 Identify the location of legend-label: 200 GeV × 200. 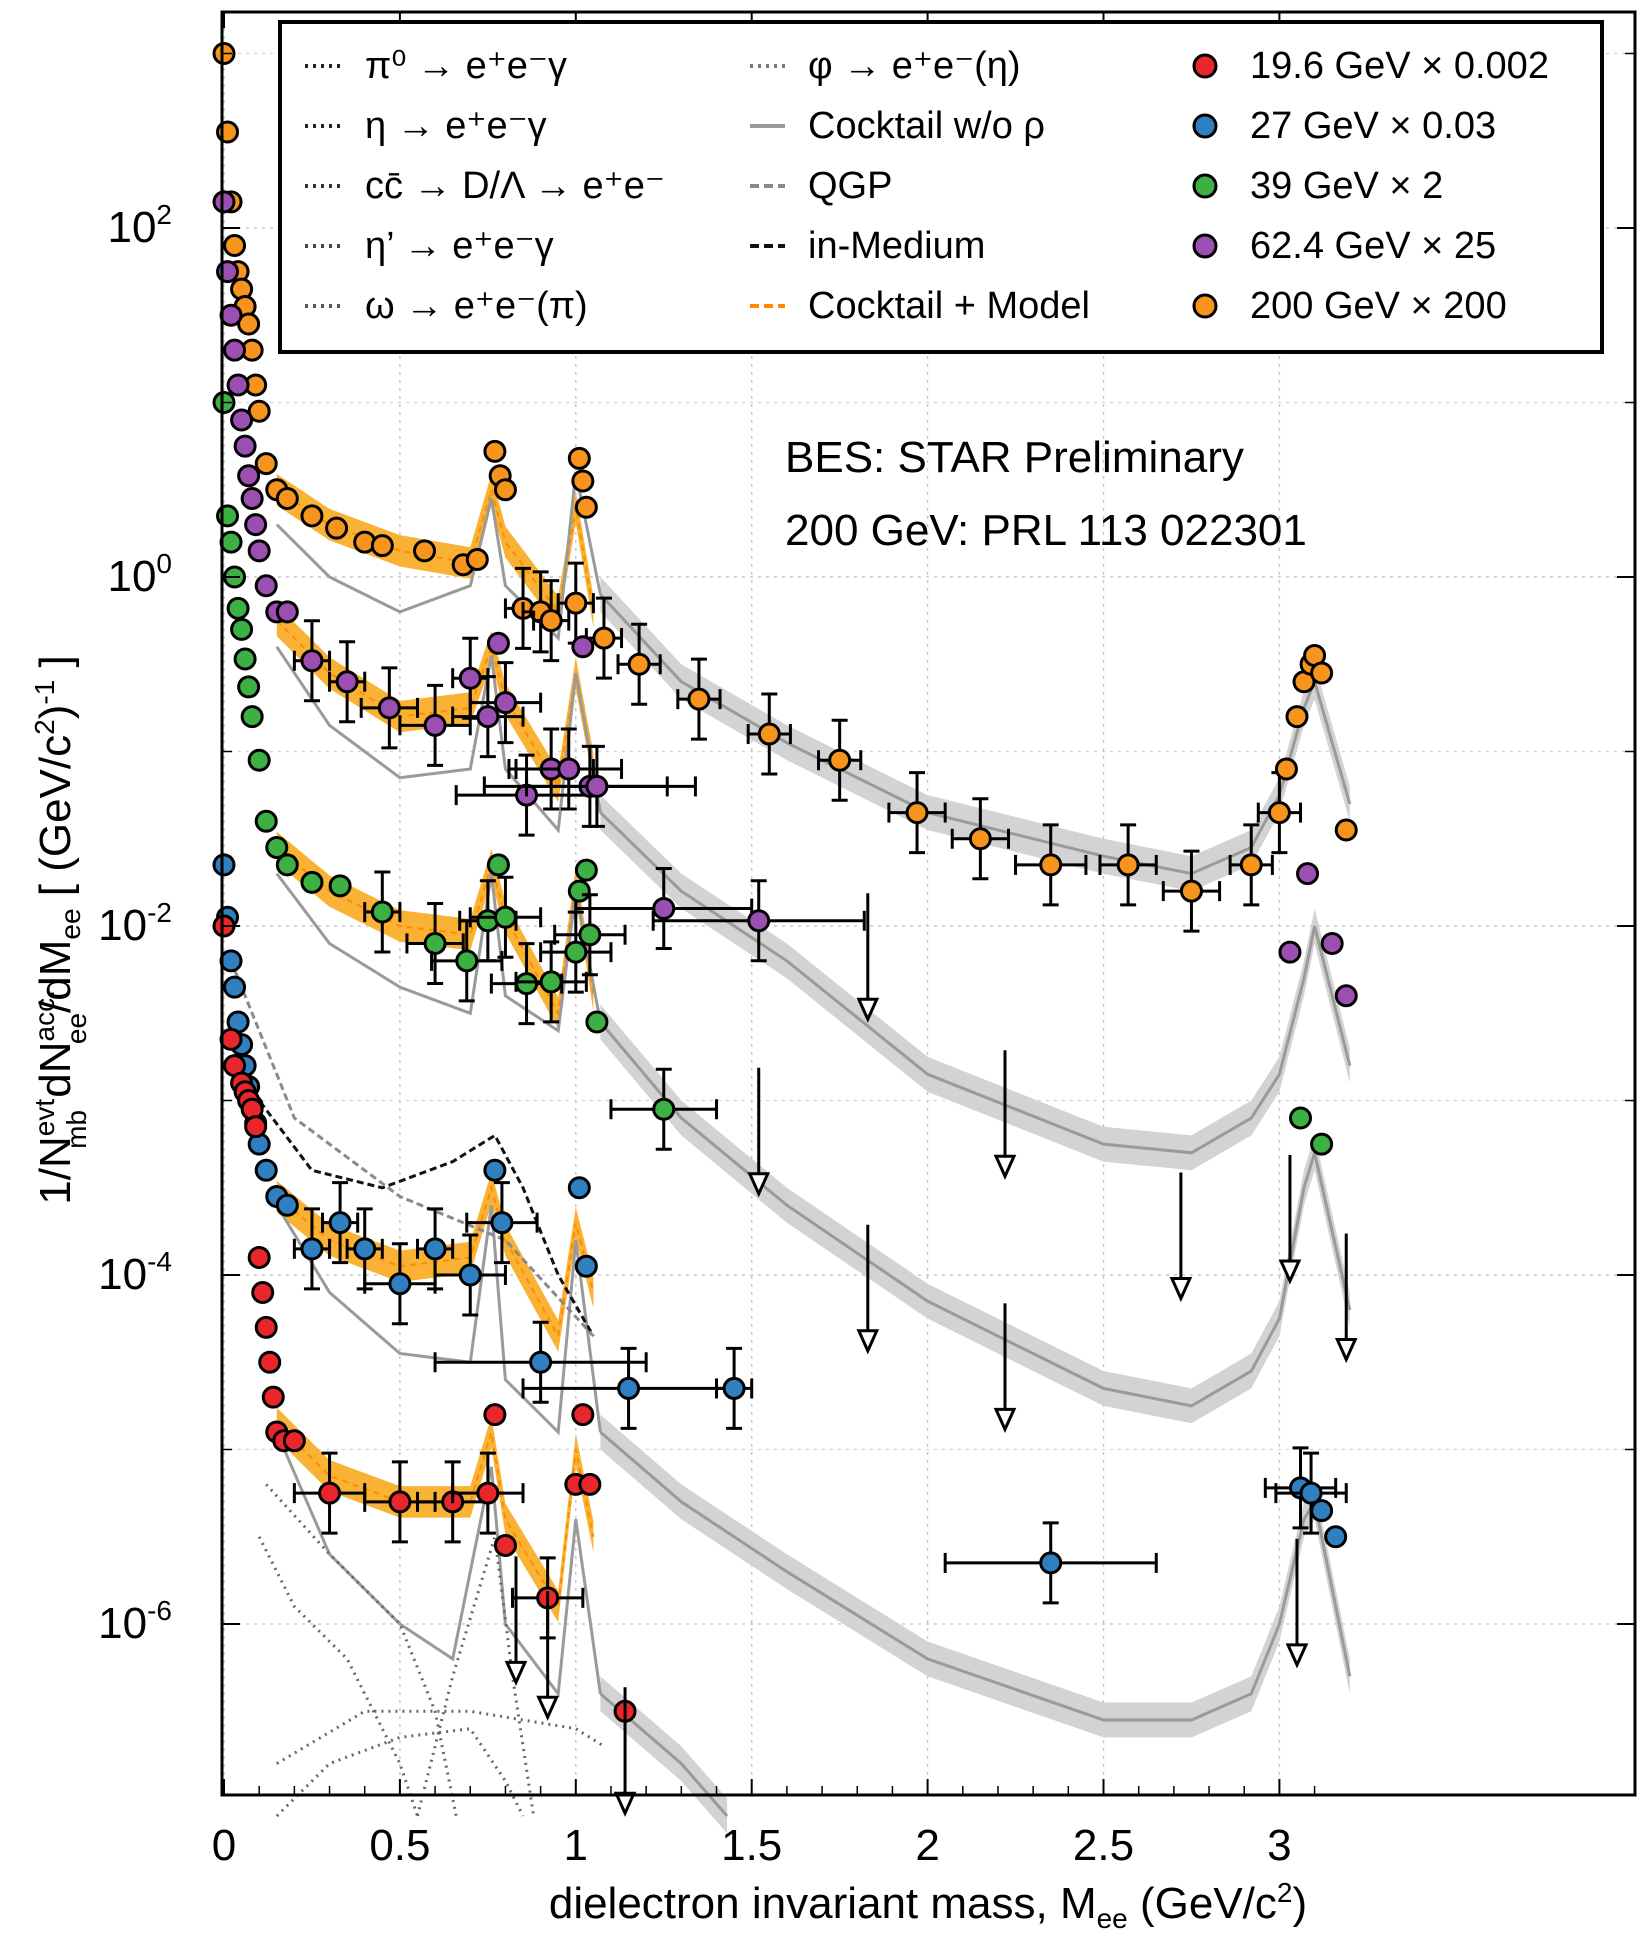
(1378, 306).